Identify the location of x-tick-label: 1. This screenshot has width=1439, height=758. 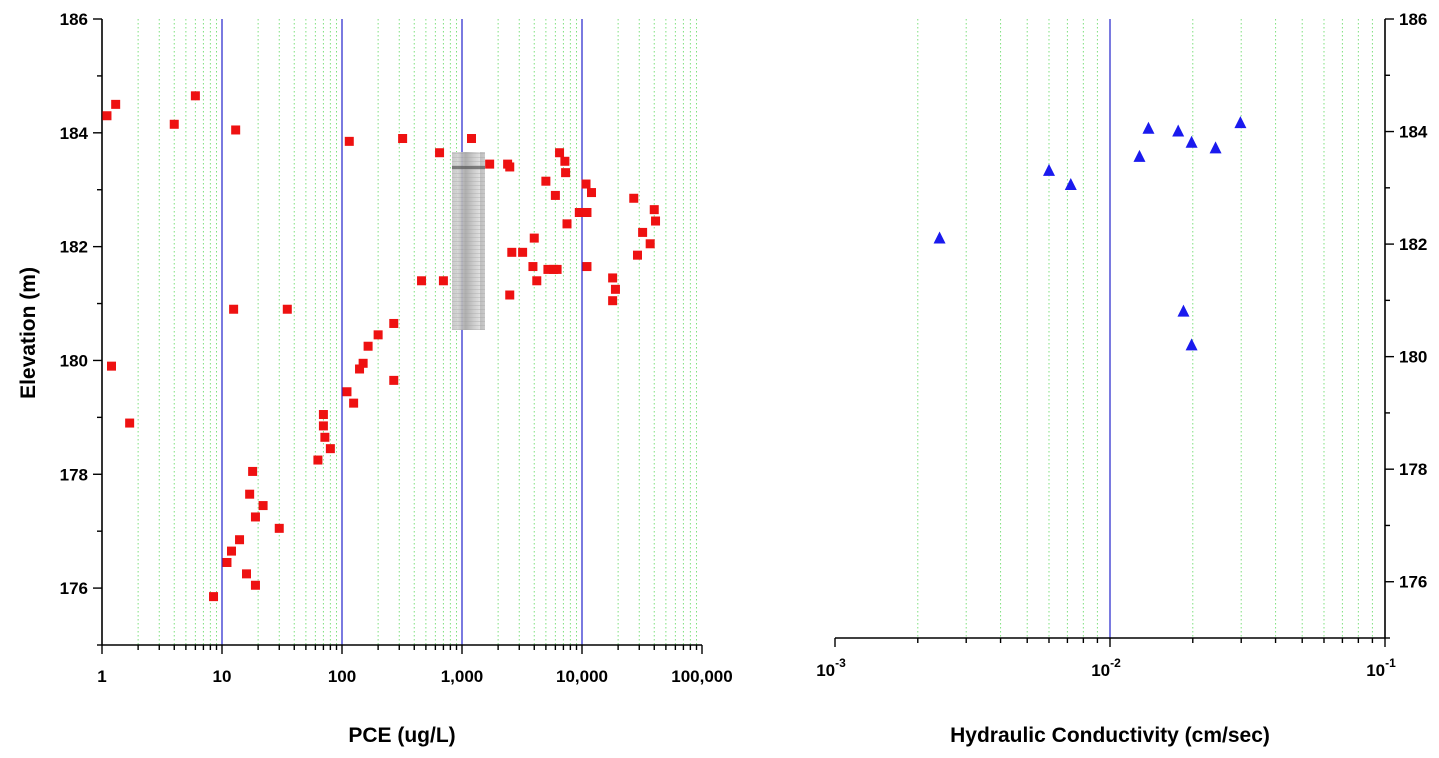
(101, 676).